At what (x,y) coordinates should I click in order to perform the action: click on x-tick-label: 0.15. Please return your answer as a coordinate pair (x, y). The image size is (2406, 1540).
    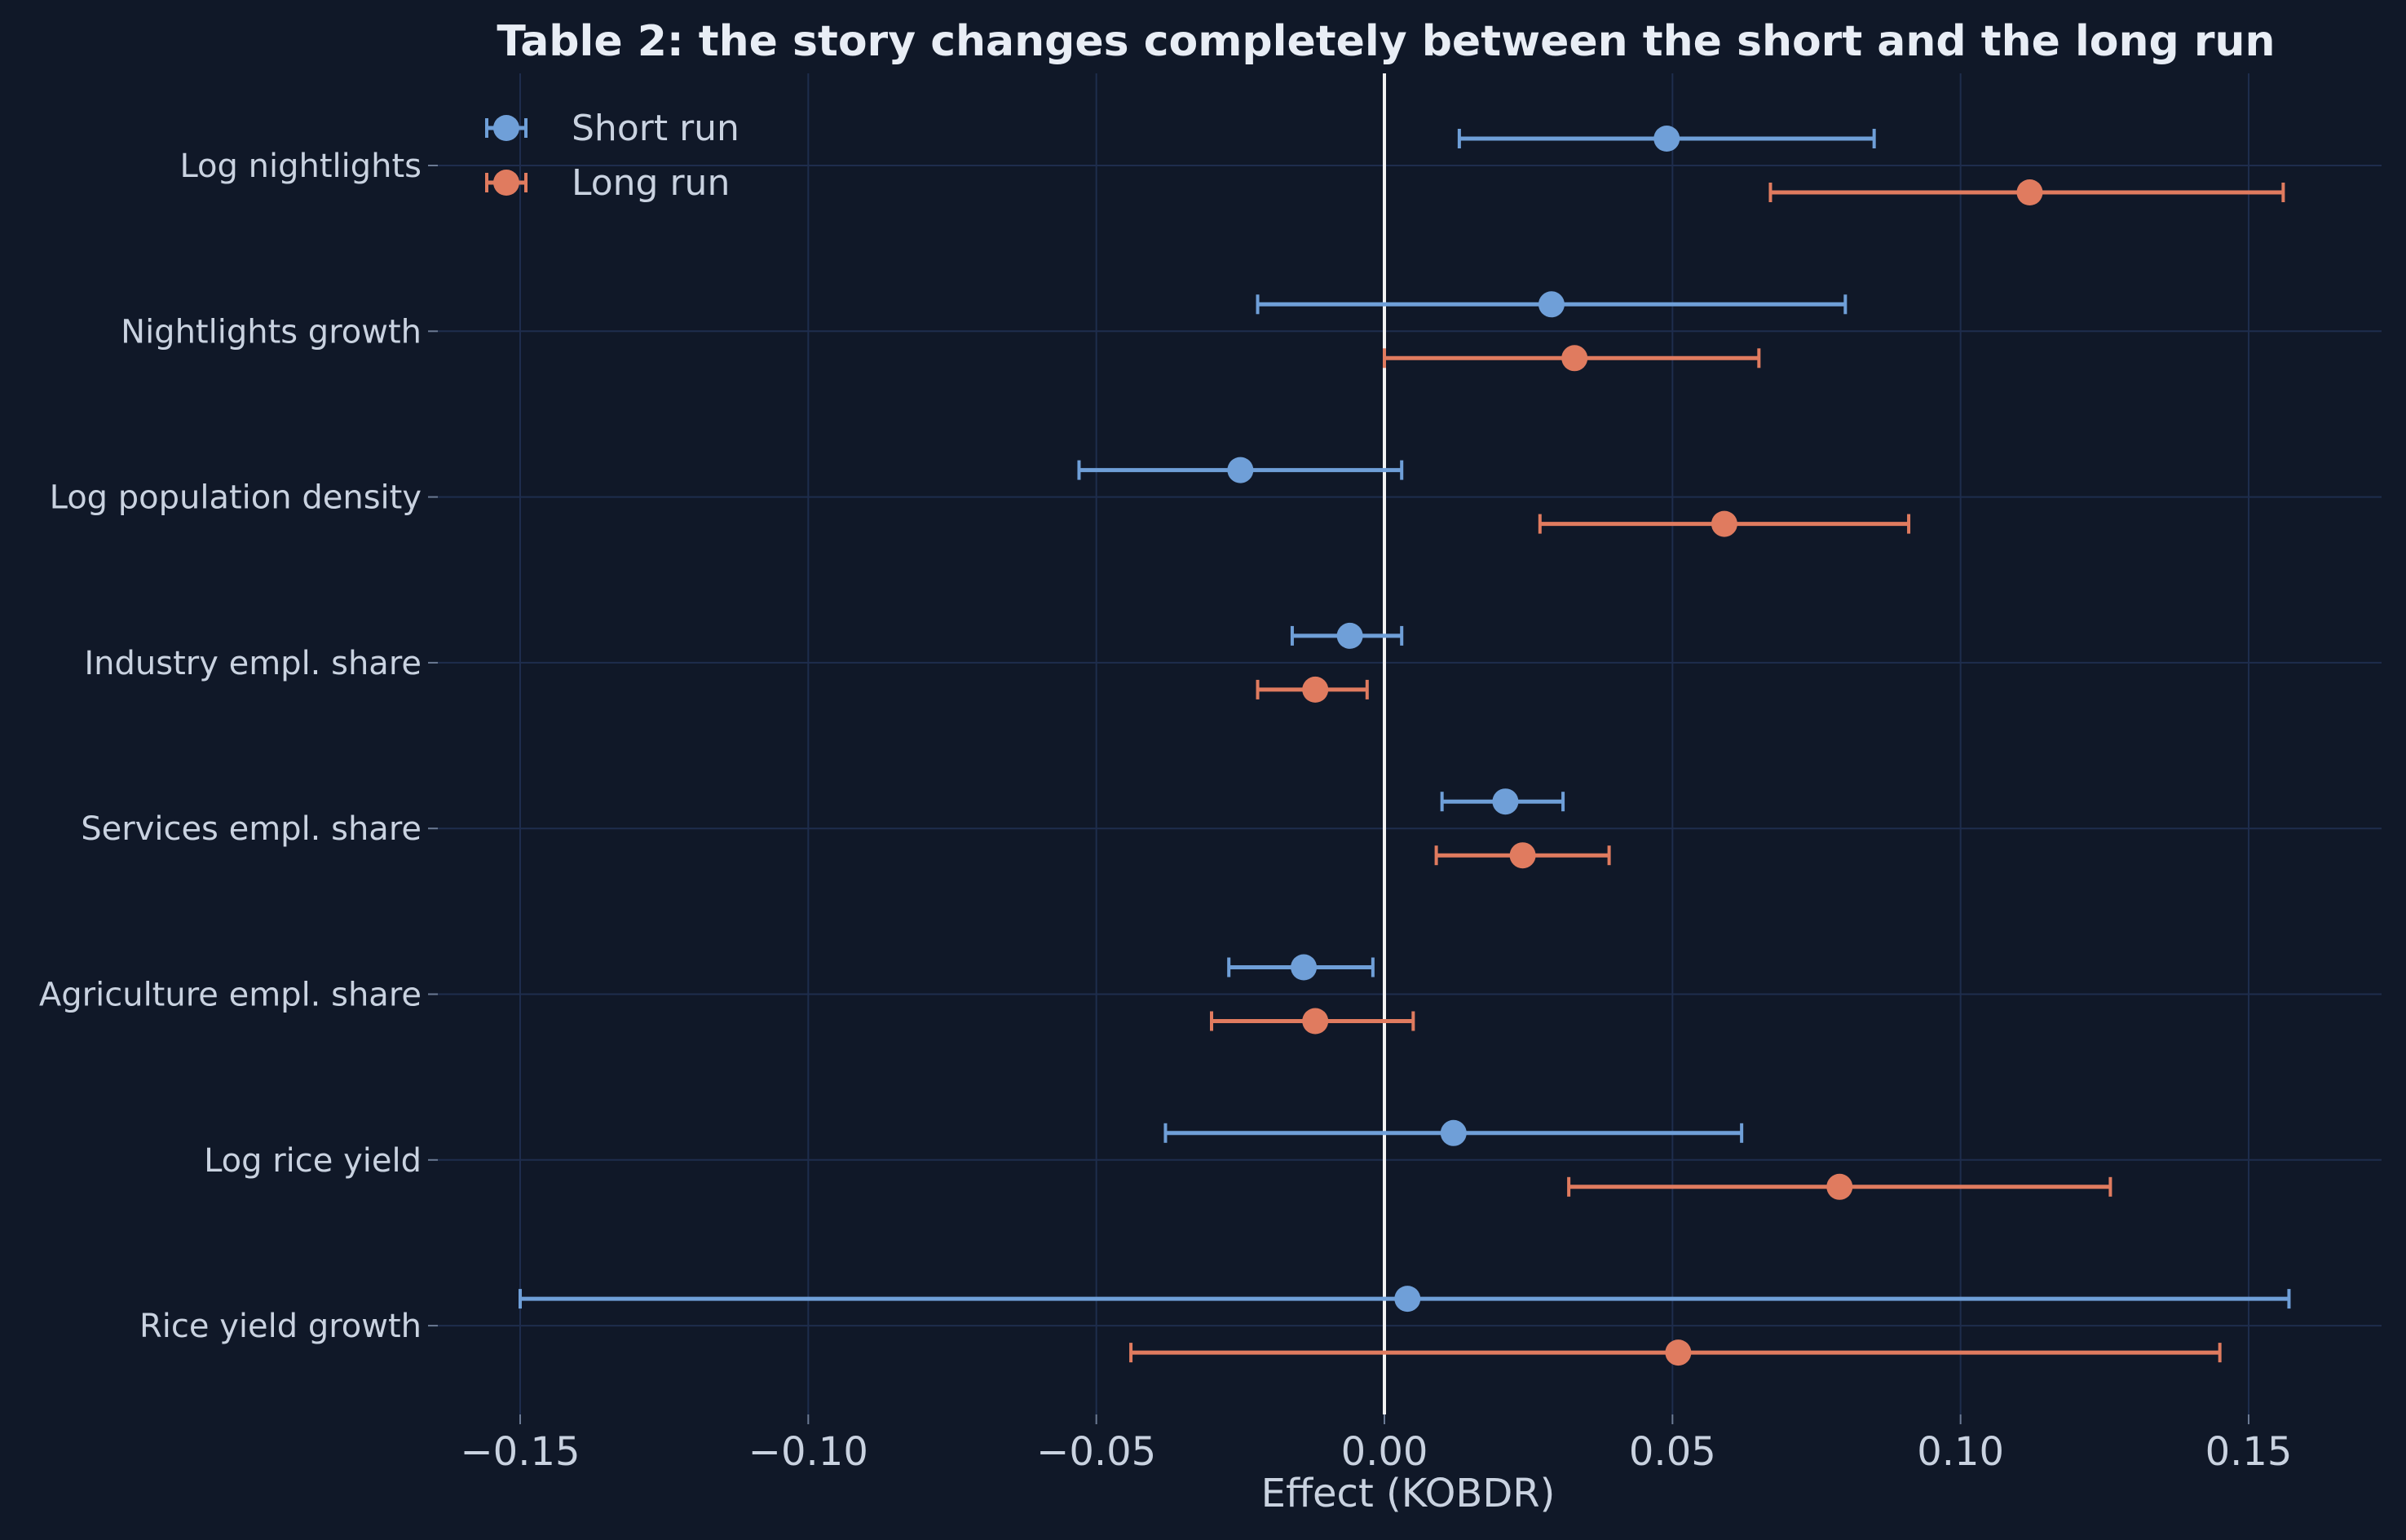
    Looking at the image, I should click on (2249, 1452).